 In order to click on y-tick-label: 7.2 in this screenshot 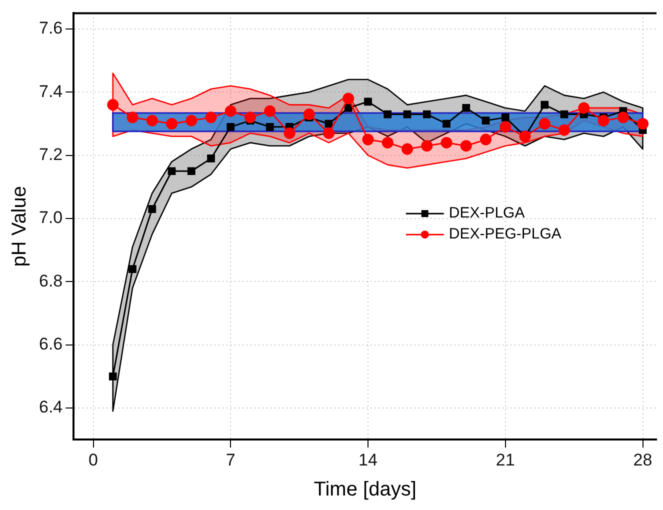, I will do `click(50, 154)`.